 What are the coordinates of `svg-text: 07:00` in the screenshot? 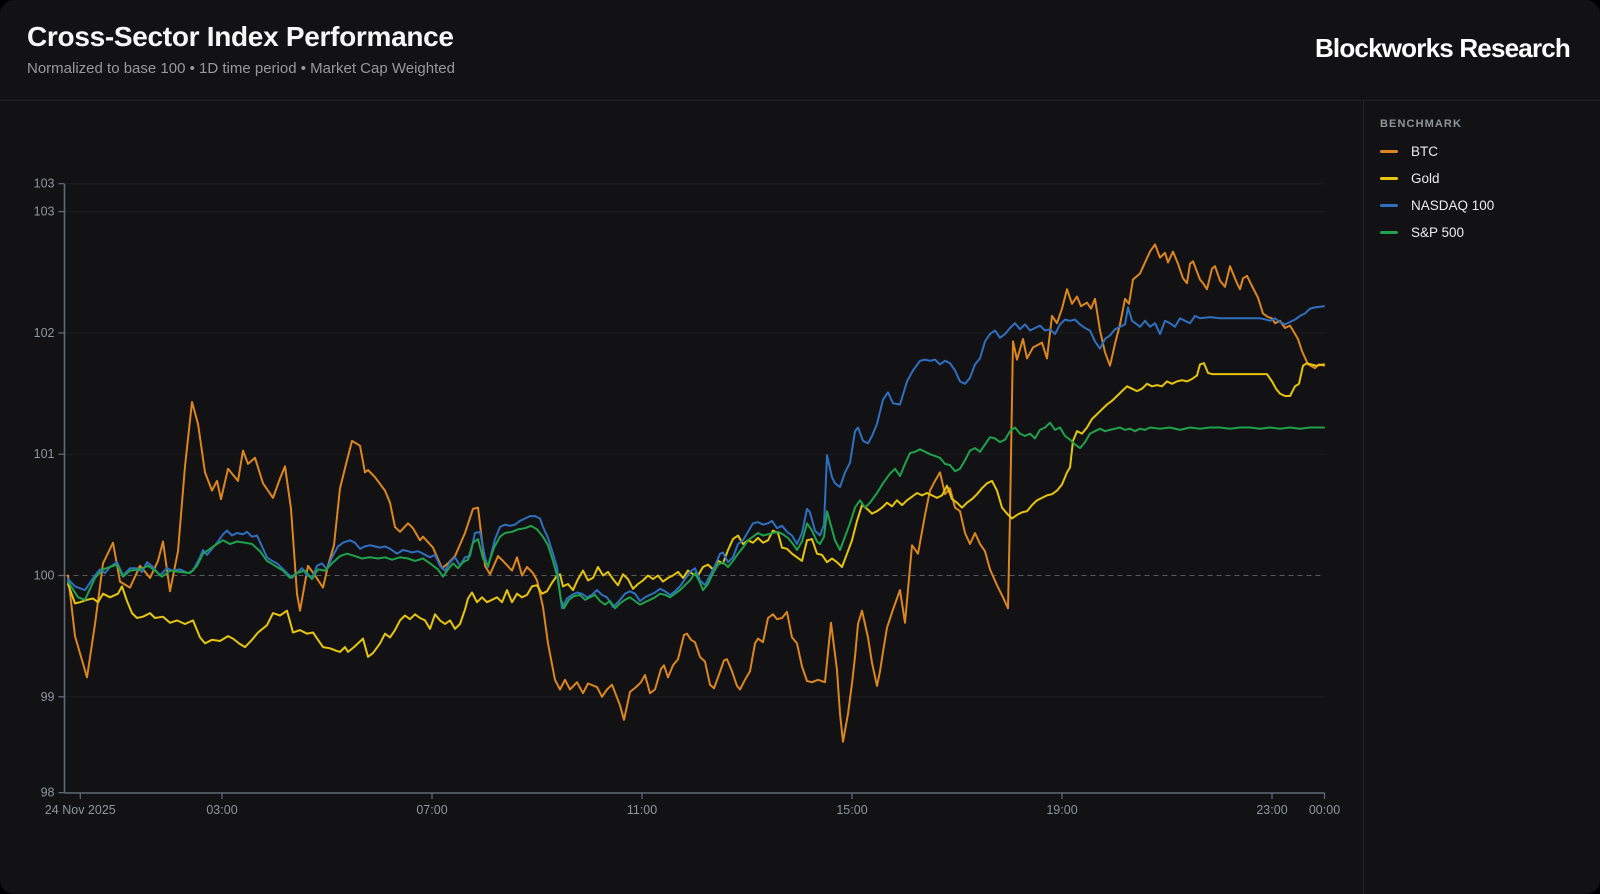 It's located at (431, 810).